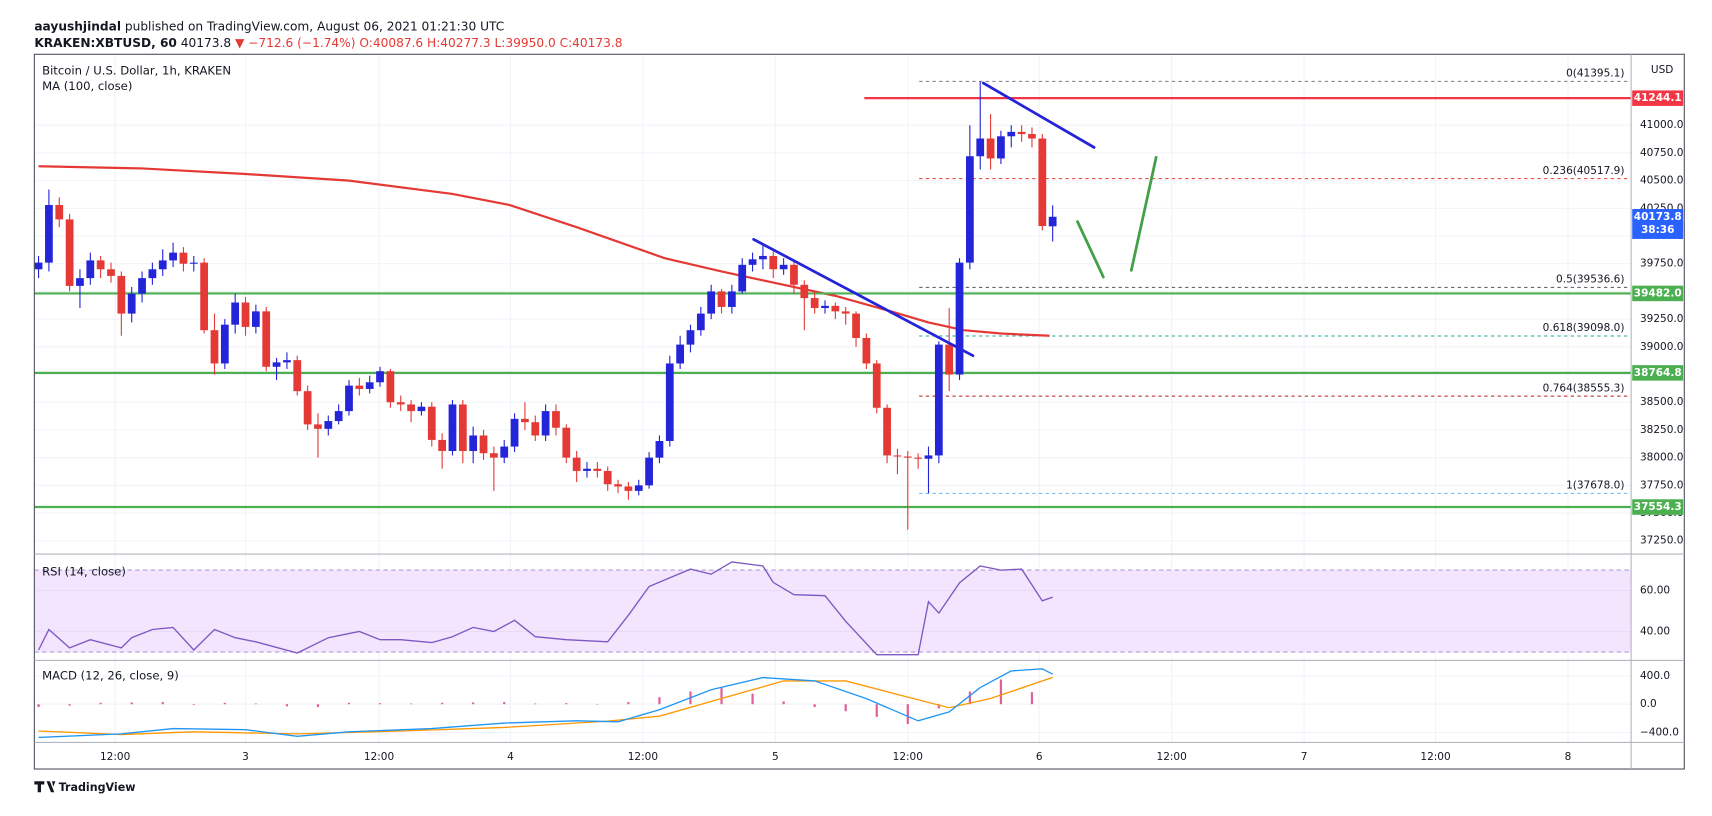  I want to click on fib-label: 0.5(39536.6), so click(1590, 280).